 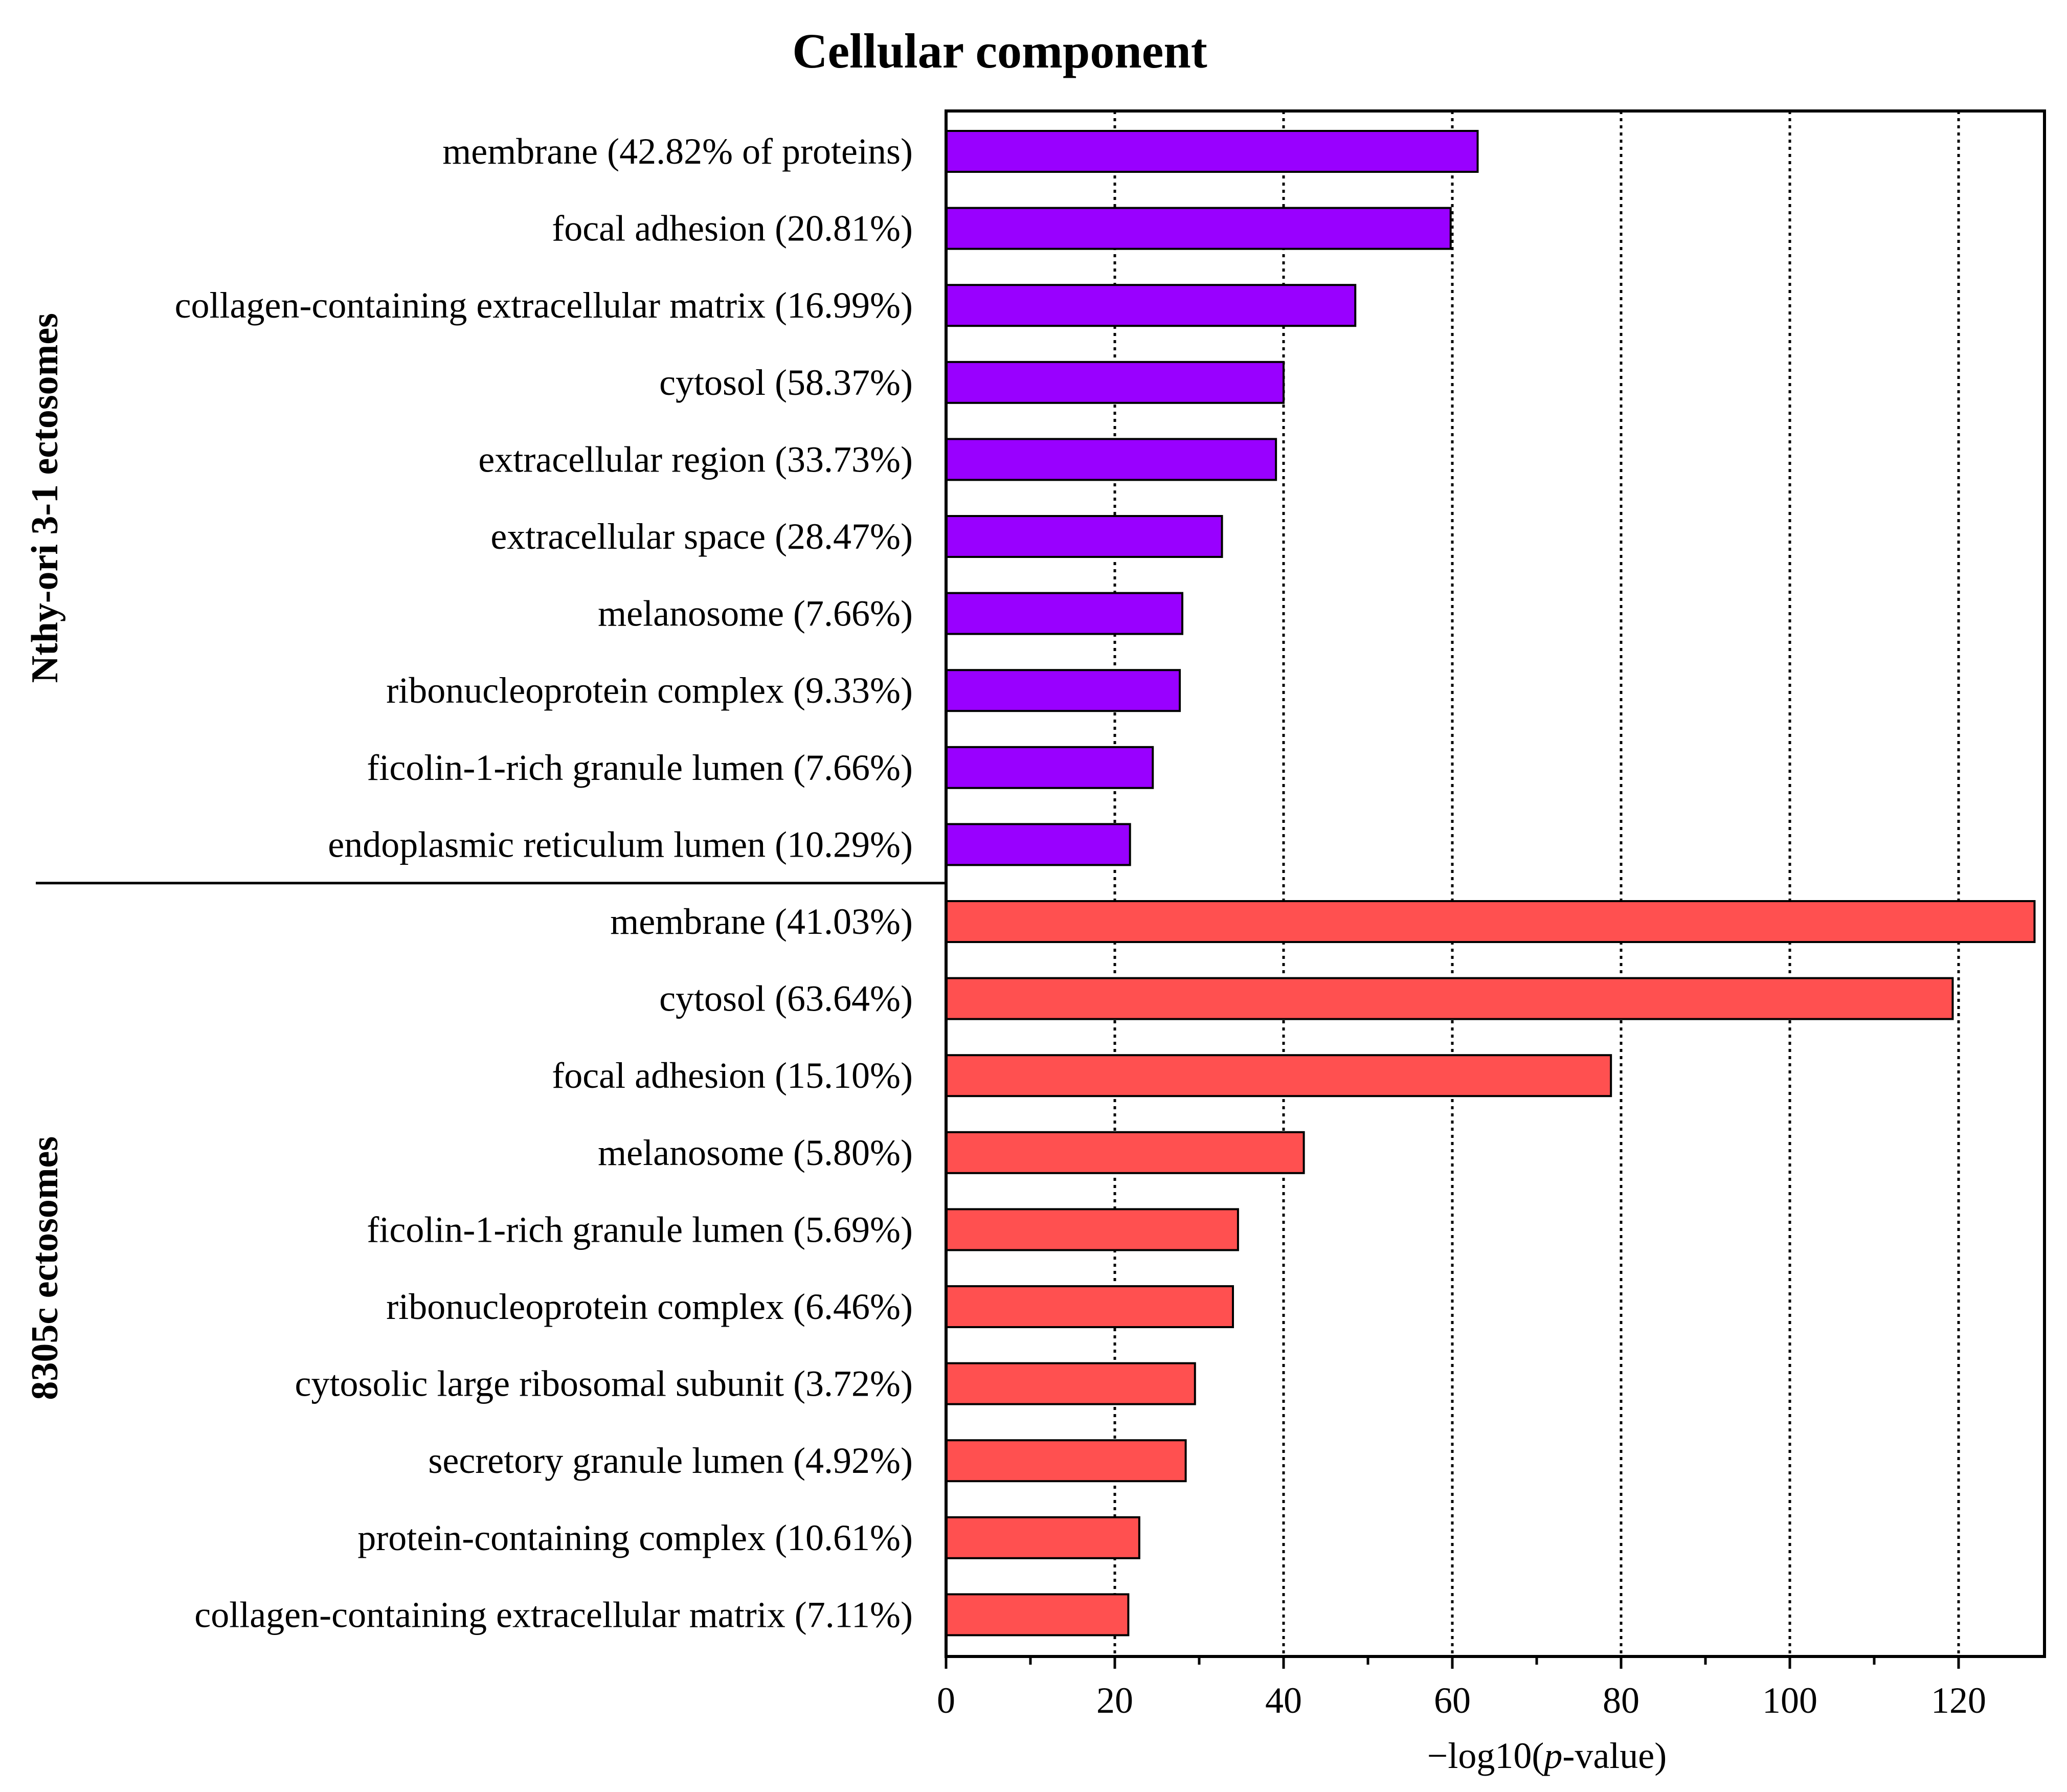 I want to click on category-label: ficolin-1-rich granule lumen (5.69%), so click(x=640, y=1229).